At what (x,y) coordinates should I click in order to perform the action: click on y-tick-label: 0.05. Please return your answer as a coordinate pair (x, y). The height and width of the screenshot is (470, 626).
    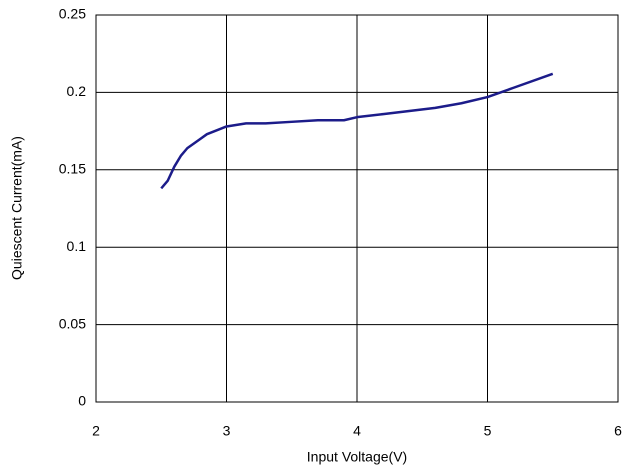
    Looking at the image, I should click on (72, 323).